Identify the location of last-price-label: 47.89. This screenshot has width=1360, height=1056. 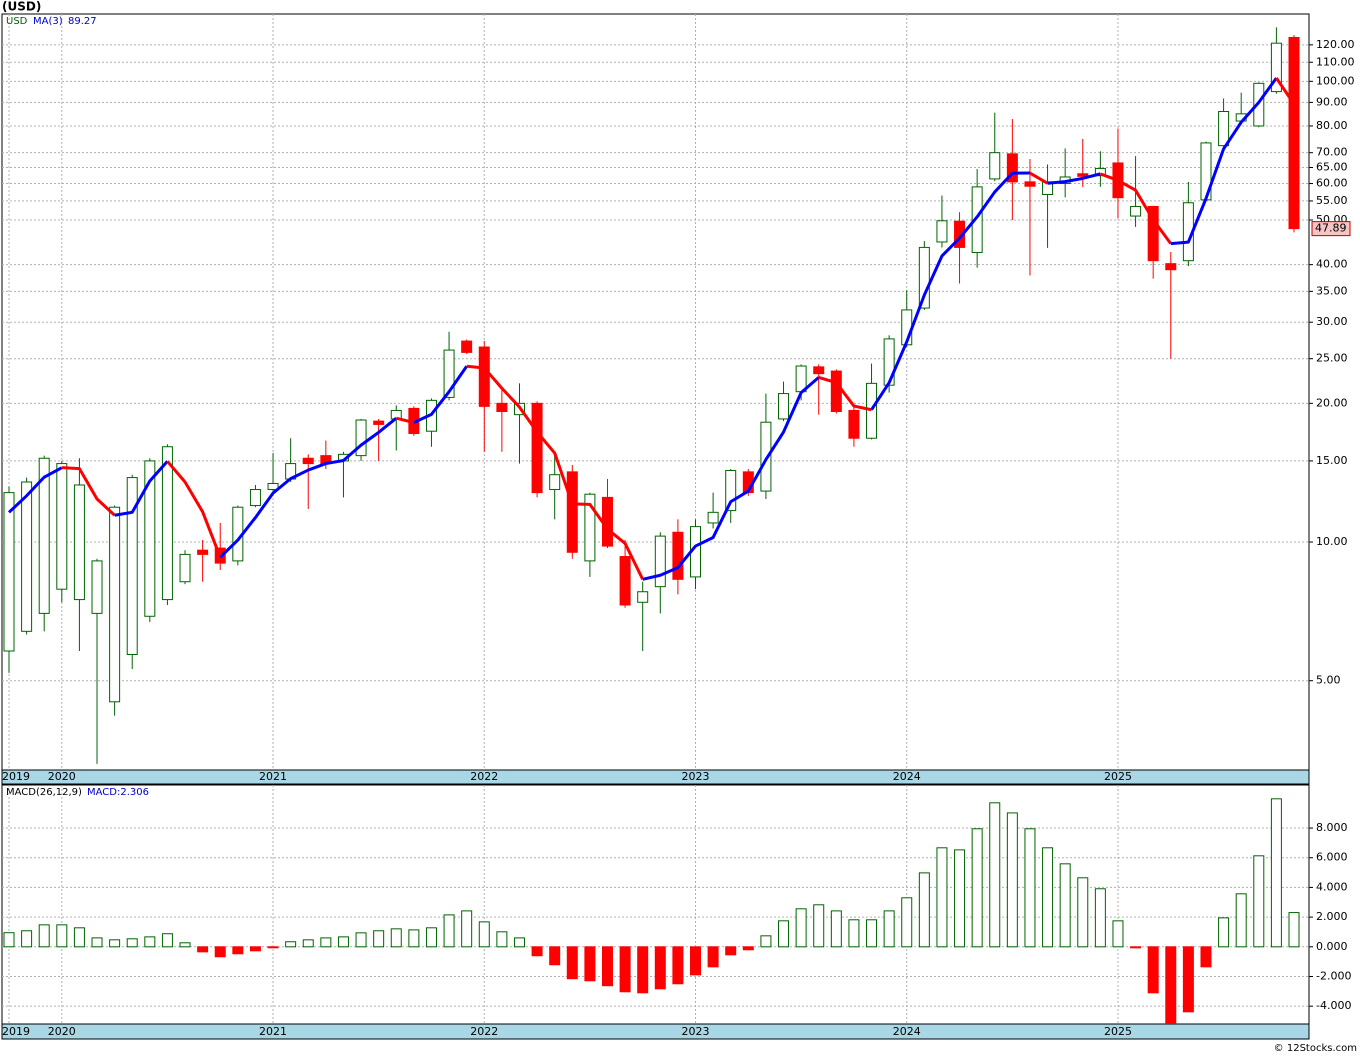
(1331, 228).